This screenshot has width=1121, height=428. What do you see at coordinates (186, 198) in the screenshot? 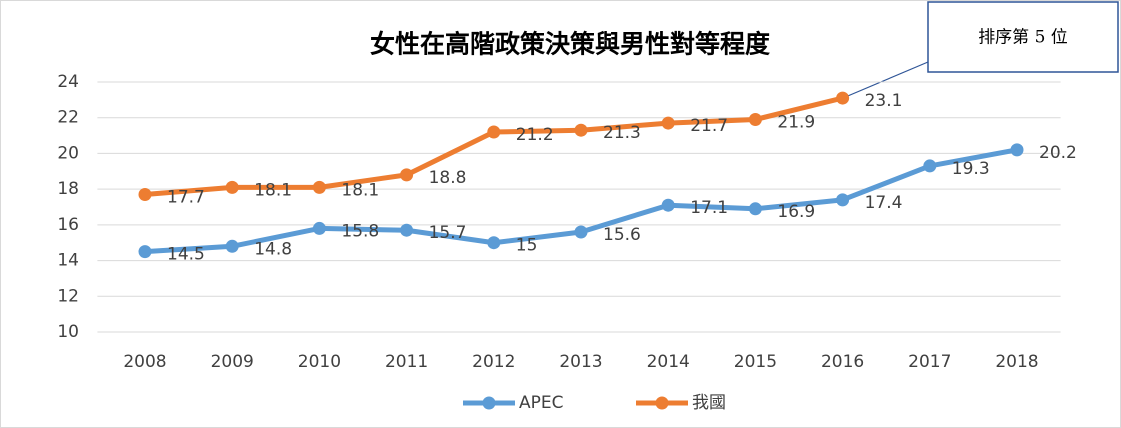
I see `data-label: 17.7` at bounding box center [186, 198].